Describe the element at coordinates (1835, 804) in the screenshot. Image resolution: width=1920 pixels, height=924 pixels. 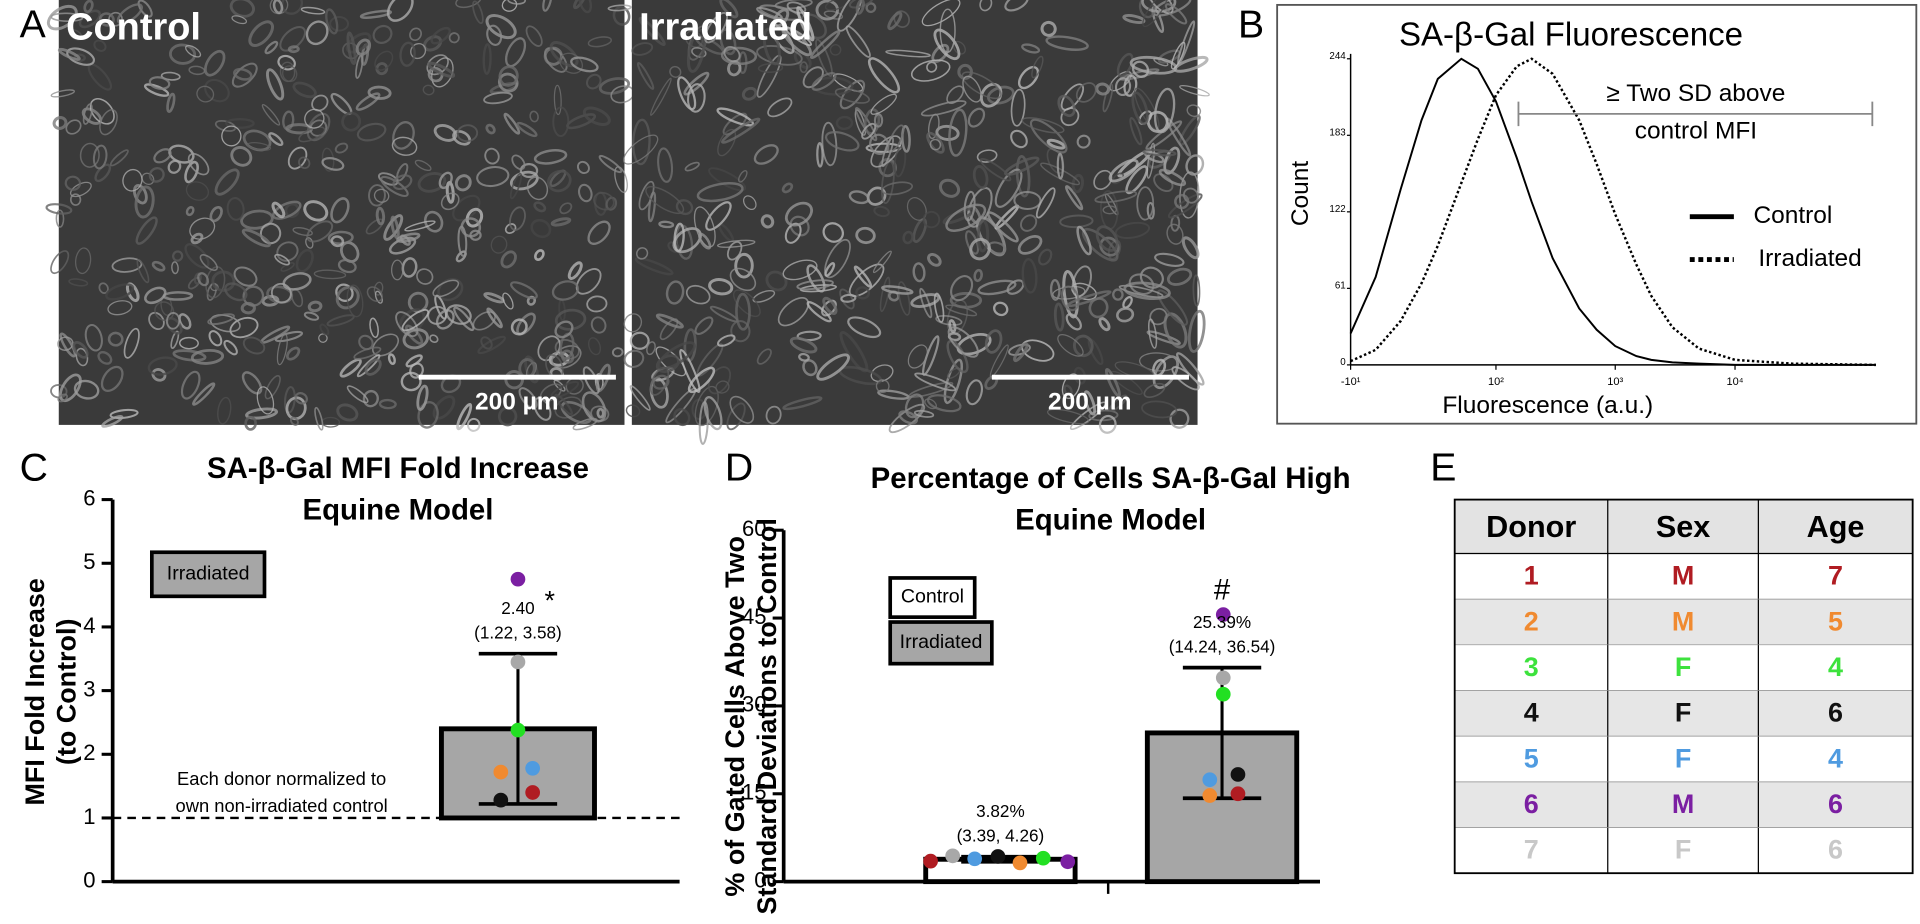
I see `table-cell: 6` at that location.